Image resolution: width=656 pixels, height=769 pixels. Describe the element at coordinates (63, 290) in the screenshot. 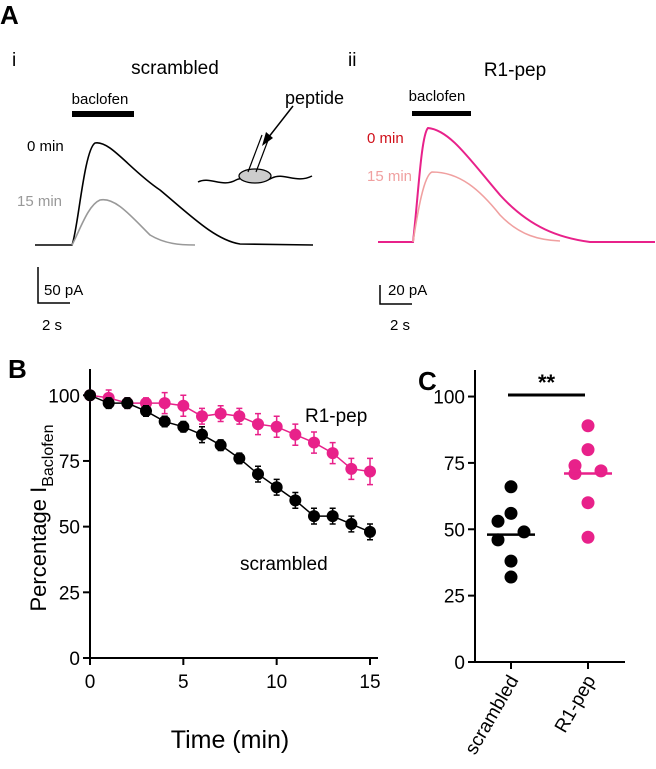

I see `scale-label: 50 pA` at that location.